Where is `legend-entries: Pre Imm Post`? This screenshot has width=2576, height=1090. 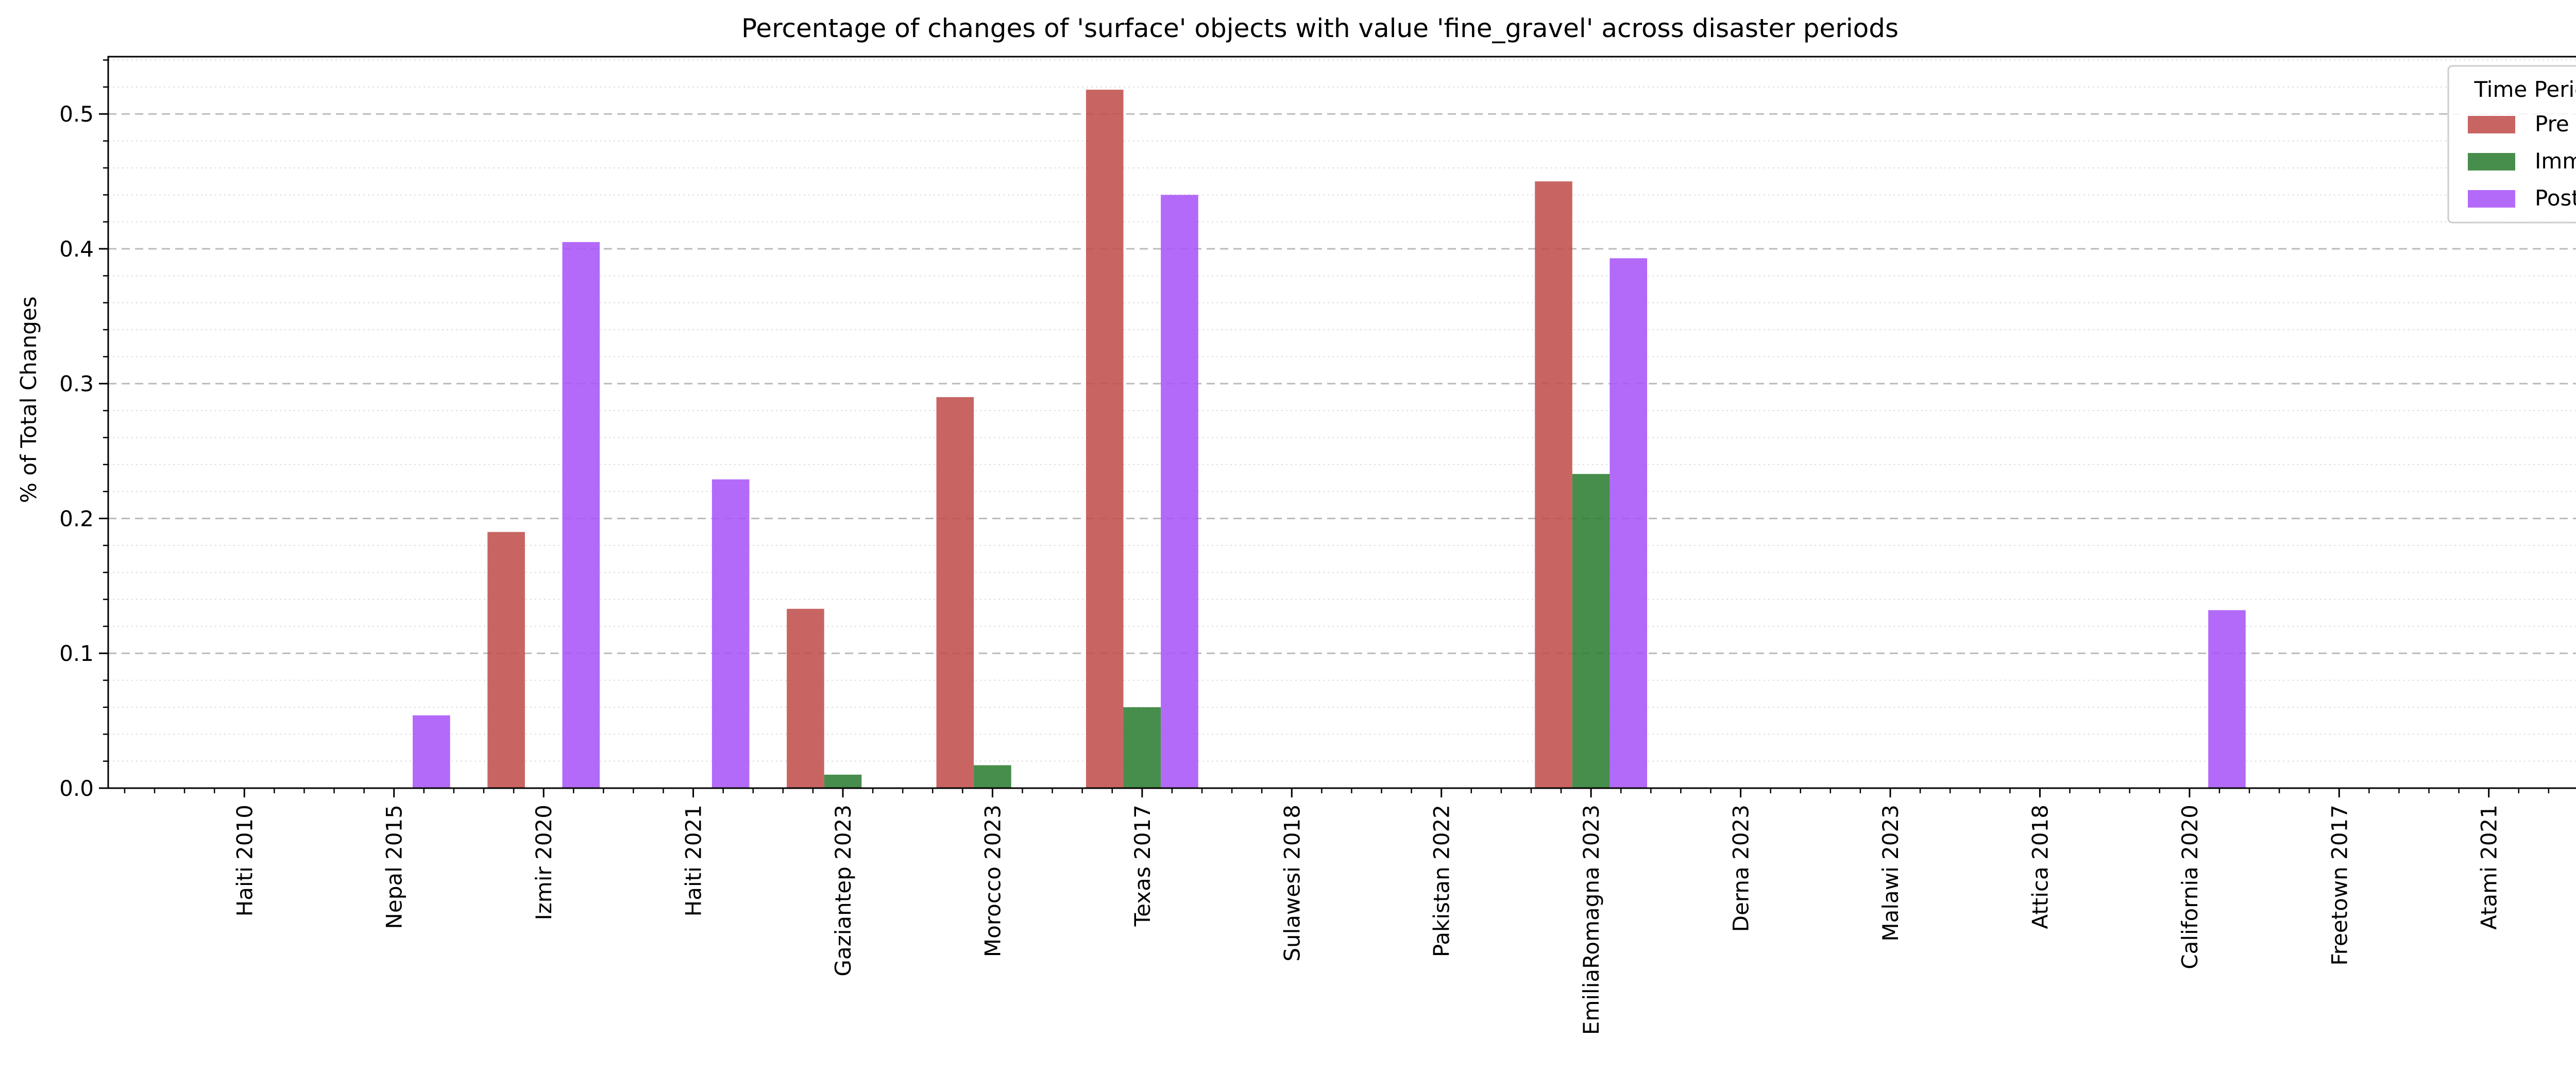 legend-entries: Pre Imm Post is located at coordinates (2522, 161).